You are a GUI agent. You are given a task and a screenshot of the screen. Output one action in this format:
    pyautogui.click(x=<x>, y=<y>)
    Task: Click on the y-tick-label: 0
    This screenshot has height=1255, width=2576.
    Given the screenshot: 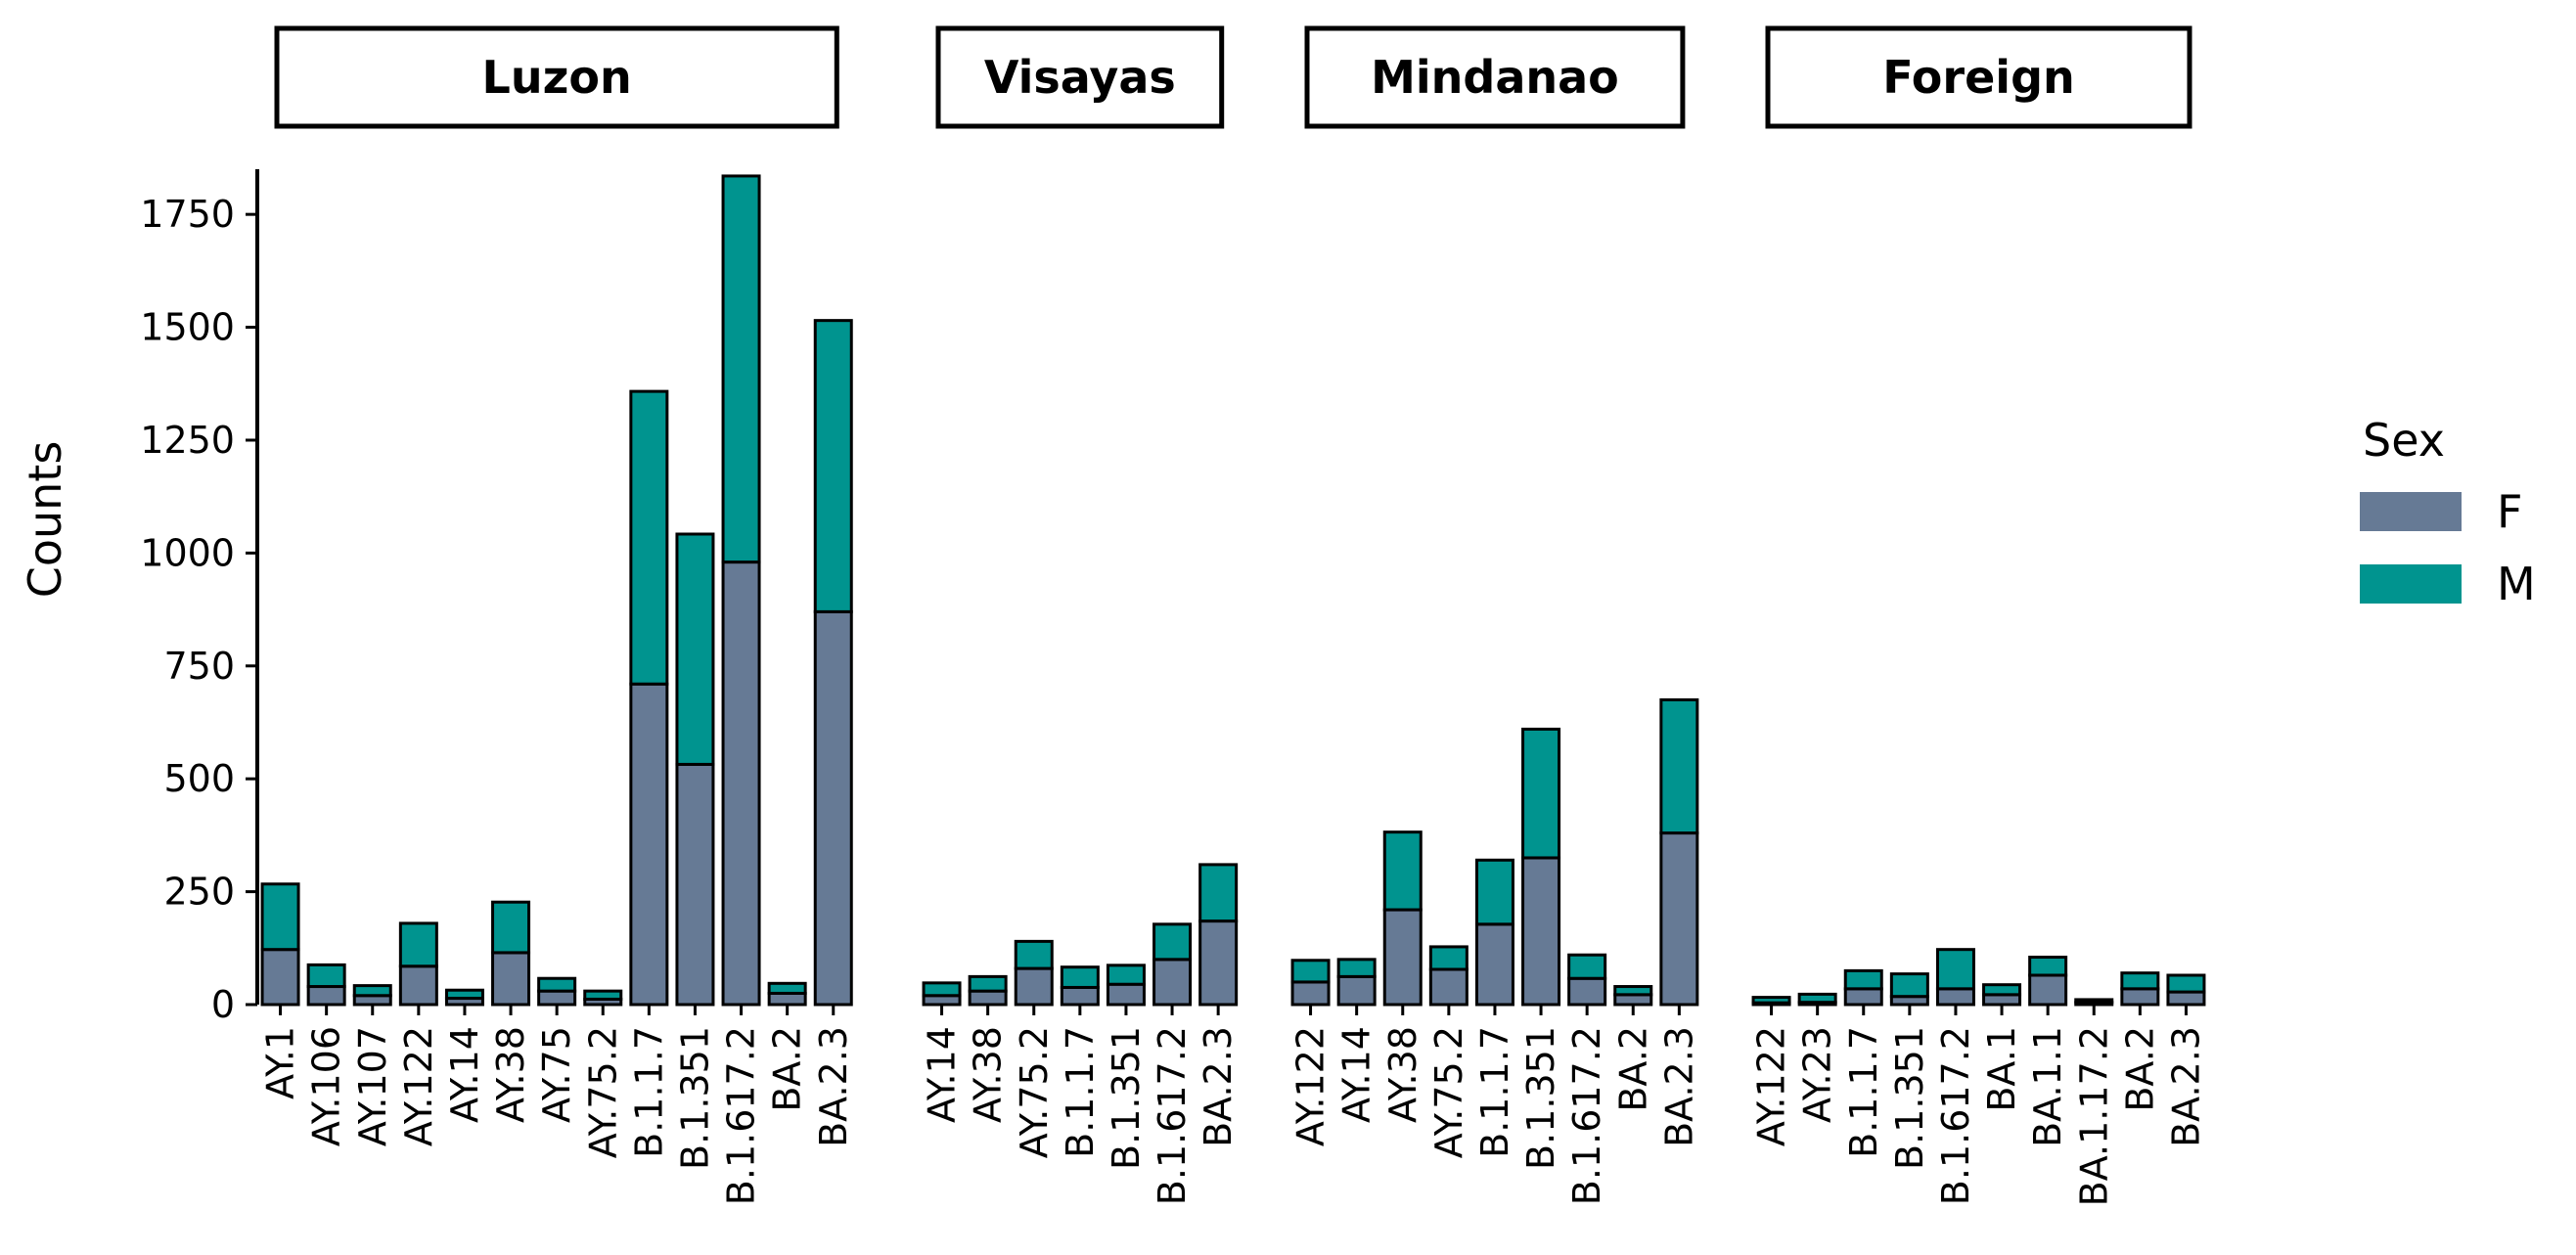 What is the action you would take?
    pyautogui.click(x=223, y=1004)
    